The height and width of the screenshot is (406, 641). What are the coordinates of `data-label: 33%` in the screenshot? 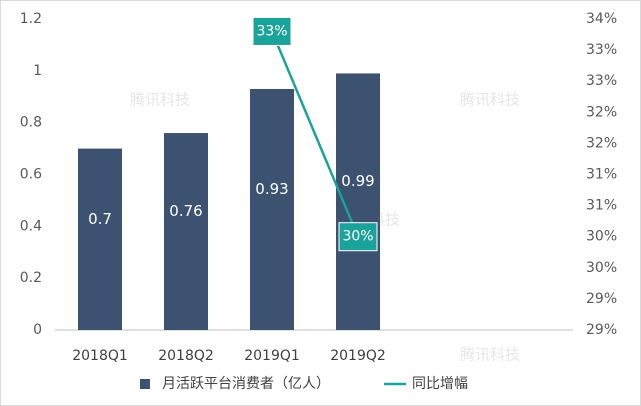 It's located at (271, 31).